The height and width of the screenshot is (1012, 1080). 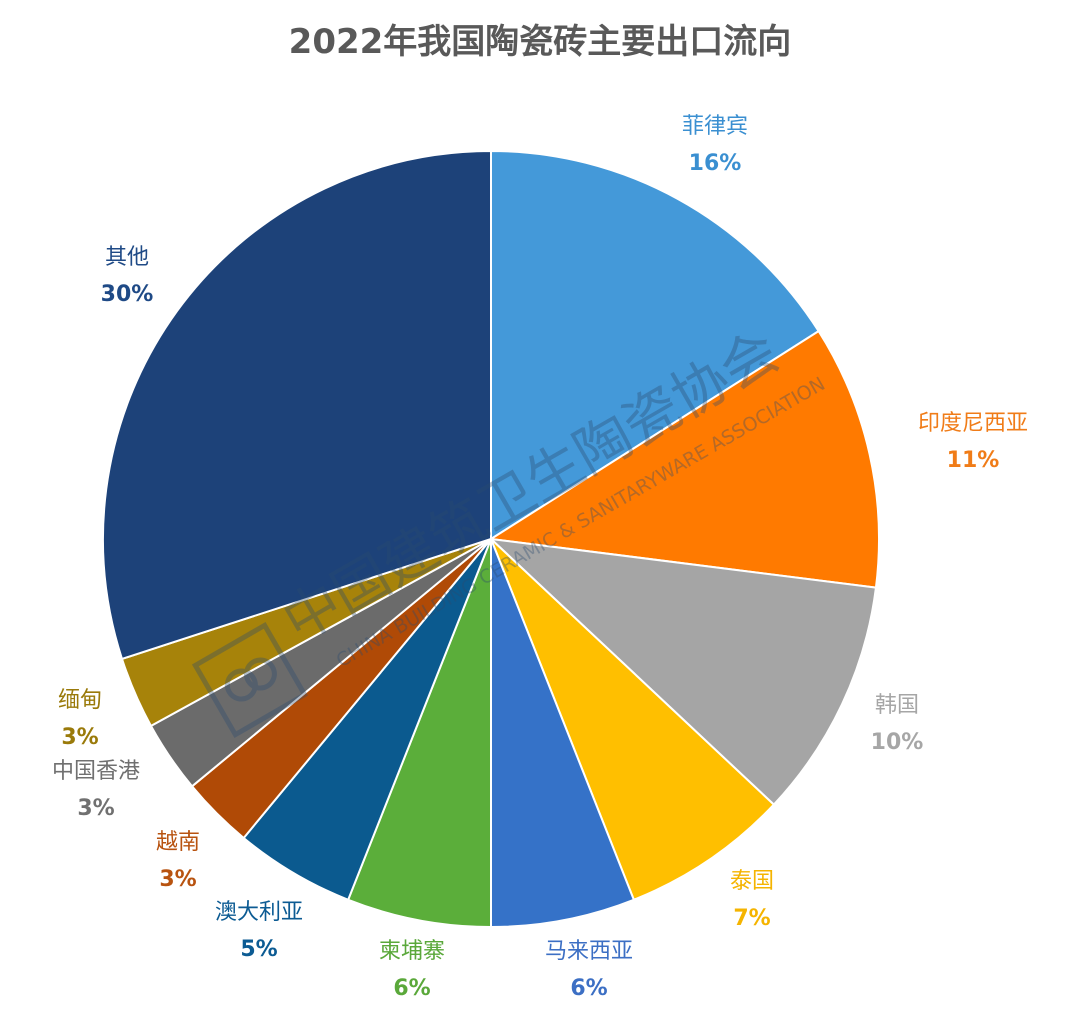 What do you see at coordinates (79, 737) in the screenshot?
I see `slice-percent-9: 3%` at bounding box center [79, 737].